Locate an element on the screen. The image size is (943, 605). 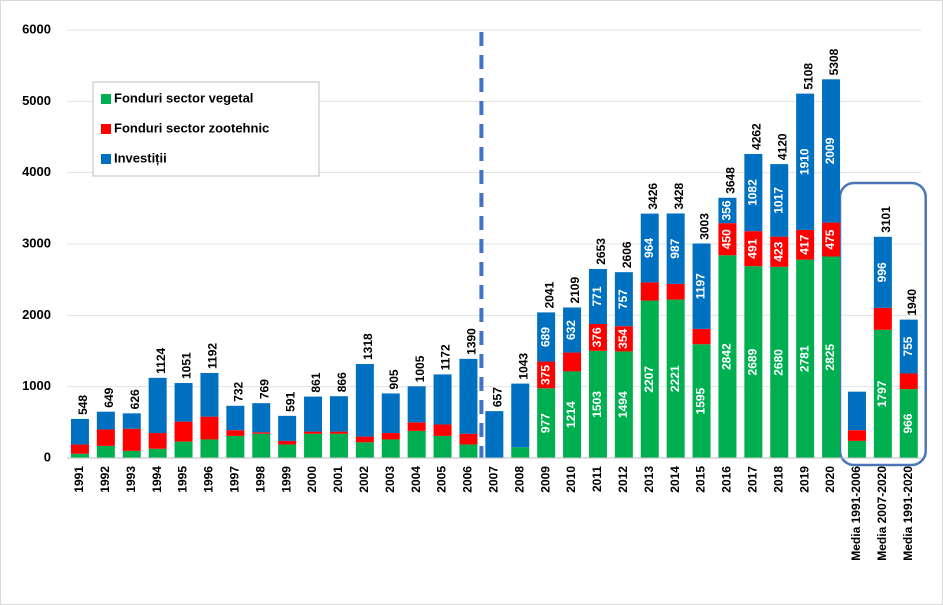
x-tick-label: 2006 is located at coordinates (468, 479).